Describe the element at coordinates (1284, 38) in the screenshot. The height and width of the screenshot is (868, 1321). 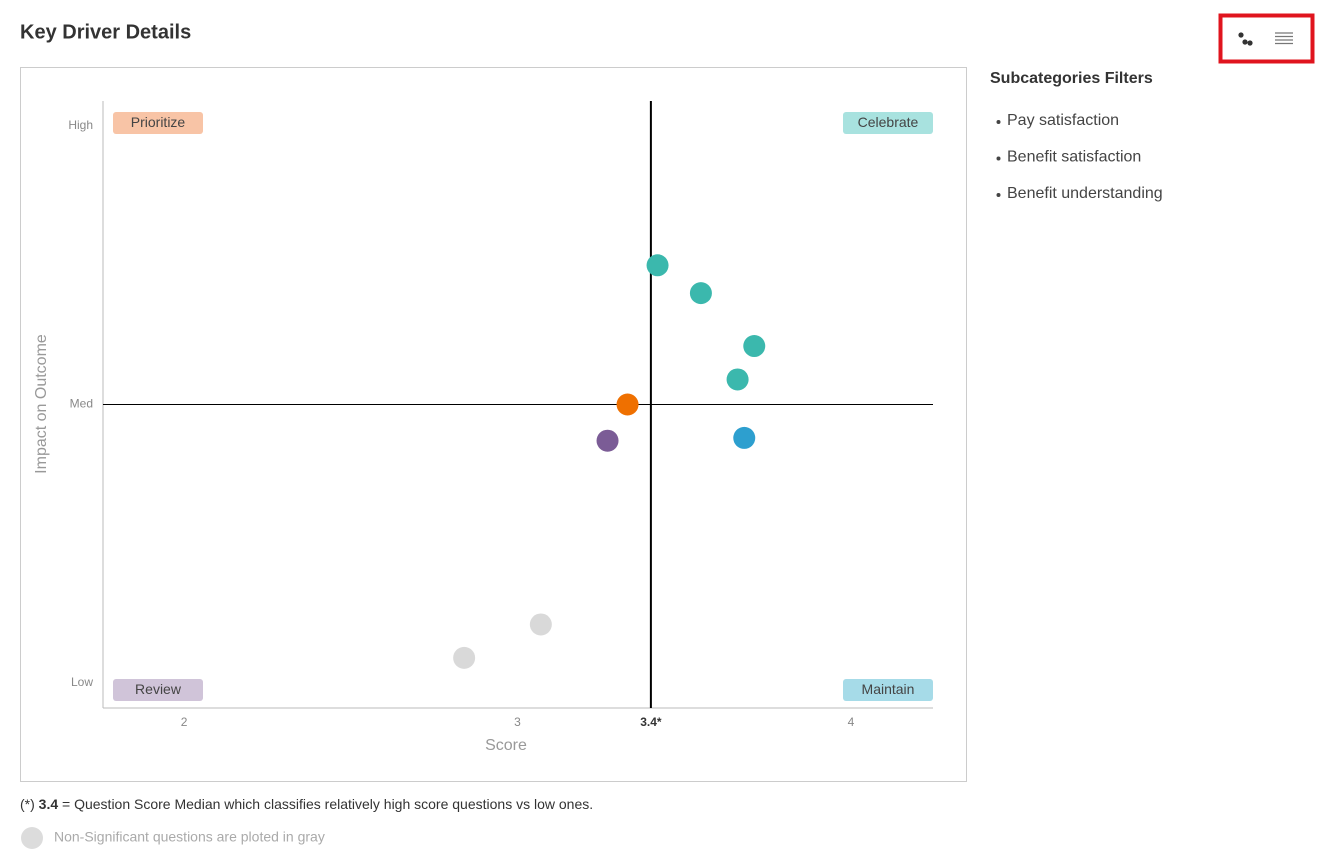
I see `list-view-icon` at that location.